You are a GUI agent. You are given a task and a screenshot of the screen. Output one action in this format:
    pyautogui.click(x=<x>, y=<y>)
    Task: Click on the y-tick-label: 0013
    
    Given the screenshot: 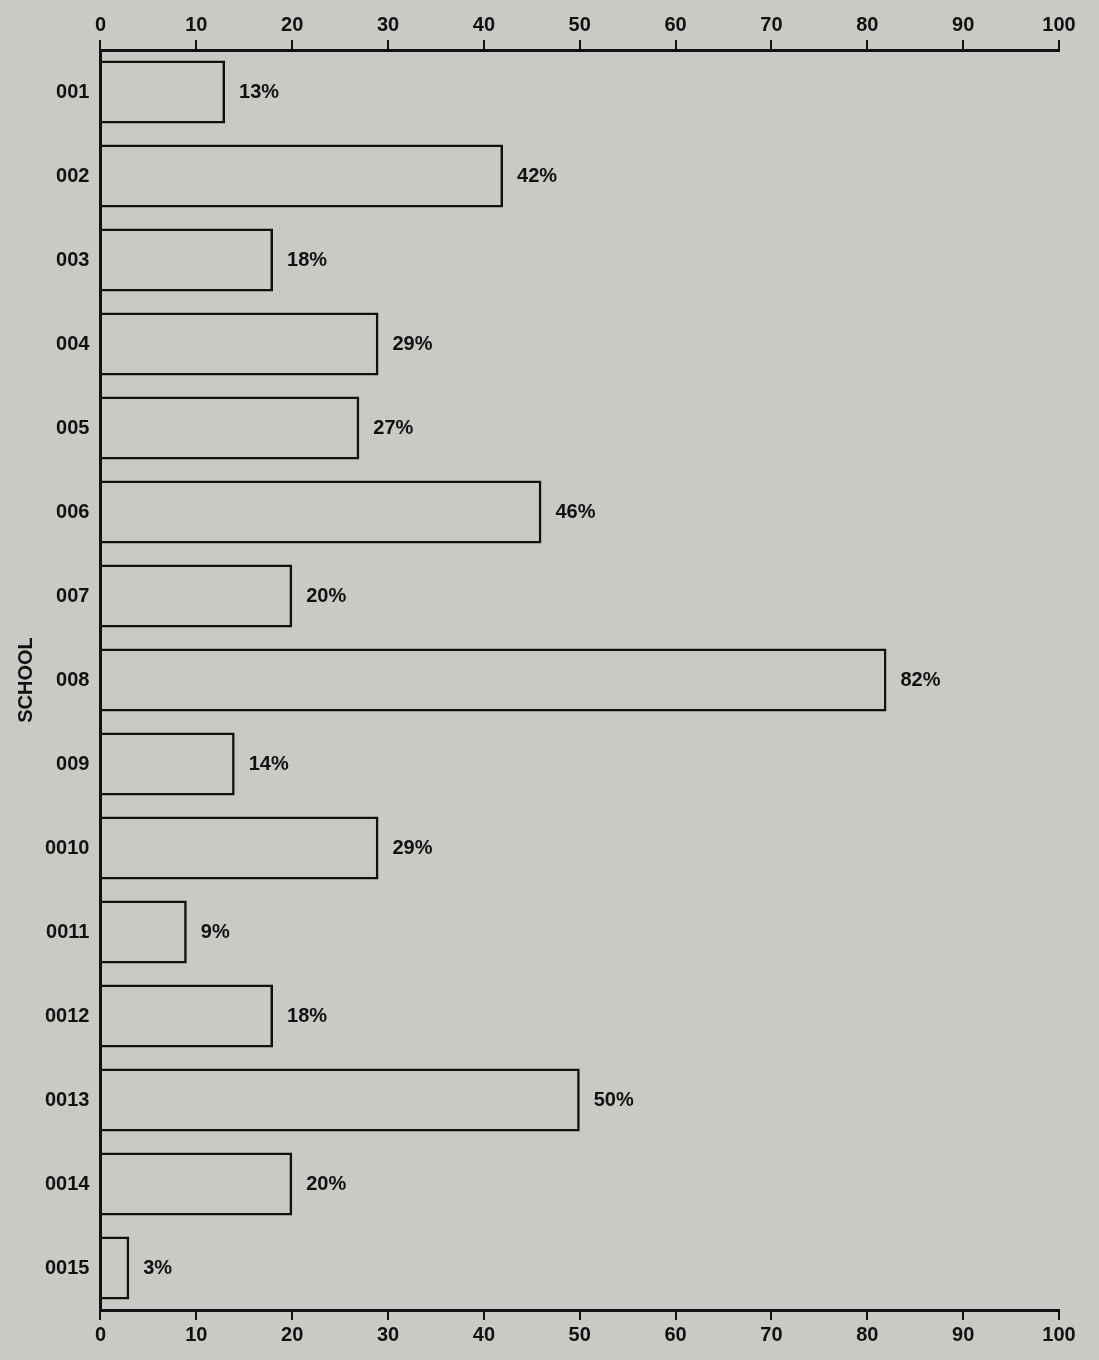 What is the action you would take?
    pyautogui.click(x=67, y=1098)
    